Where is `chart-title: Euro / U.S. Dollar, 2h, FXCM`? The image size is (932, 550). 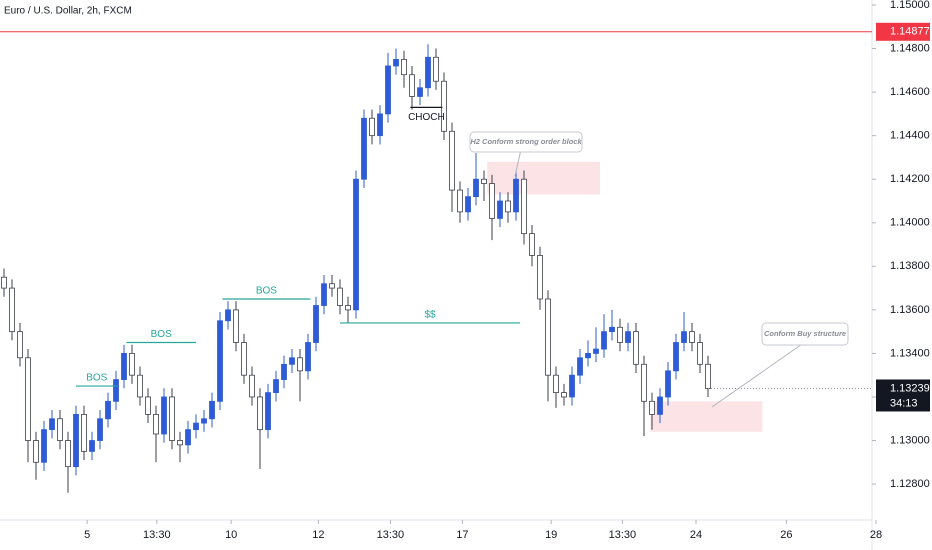
chart-title: Euro / U.S. Dollar, 2h, FXCM is located at coordinates (68, 11).